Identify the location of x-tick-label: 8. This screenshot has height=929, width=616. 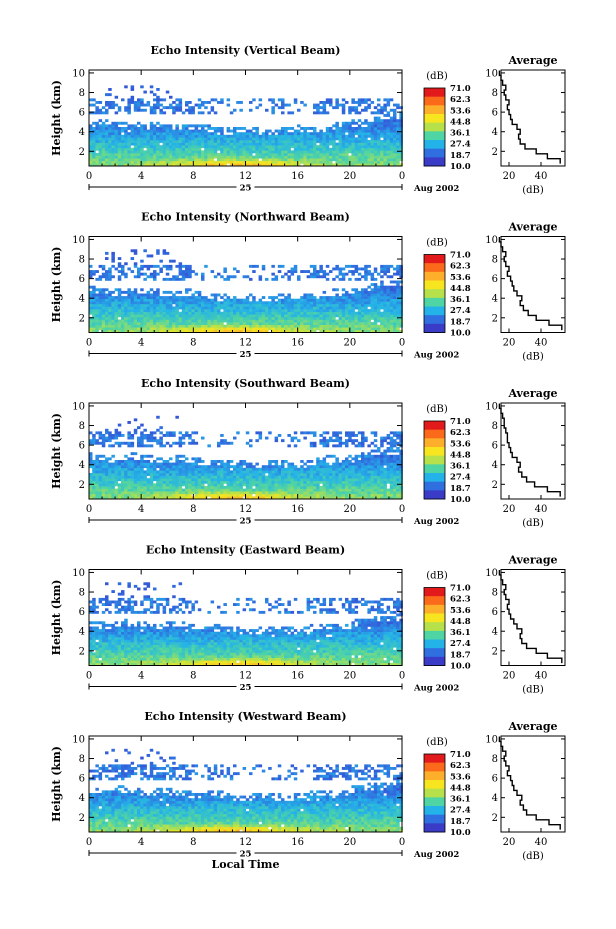
(193, 343).